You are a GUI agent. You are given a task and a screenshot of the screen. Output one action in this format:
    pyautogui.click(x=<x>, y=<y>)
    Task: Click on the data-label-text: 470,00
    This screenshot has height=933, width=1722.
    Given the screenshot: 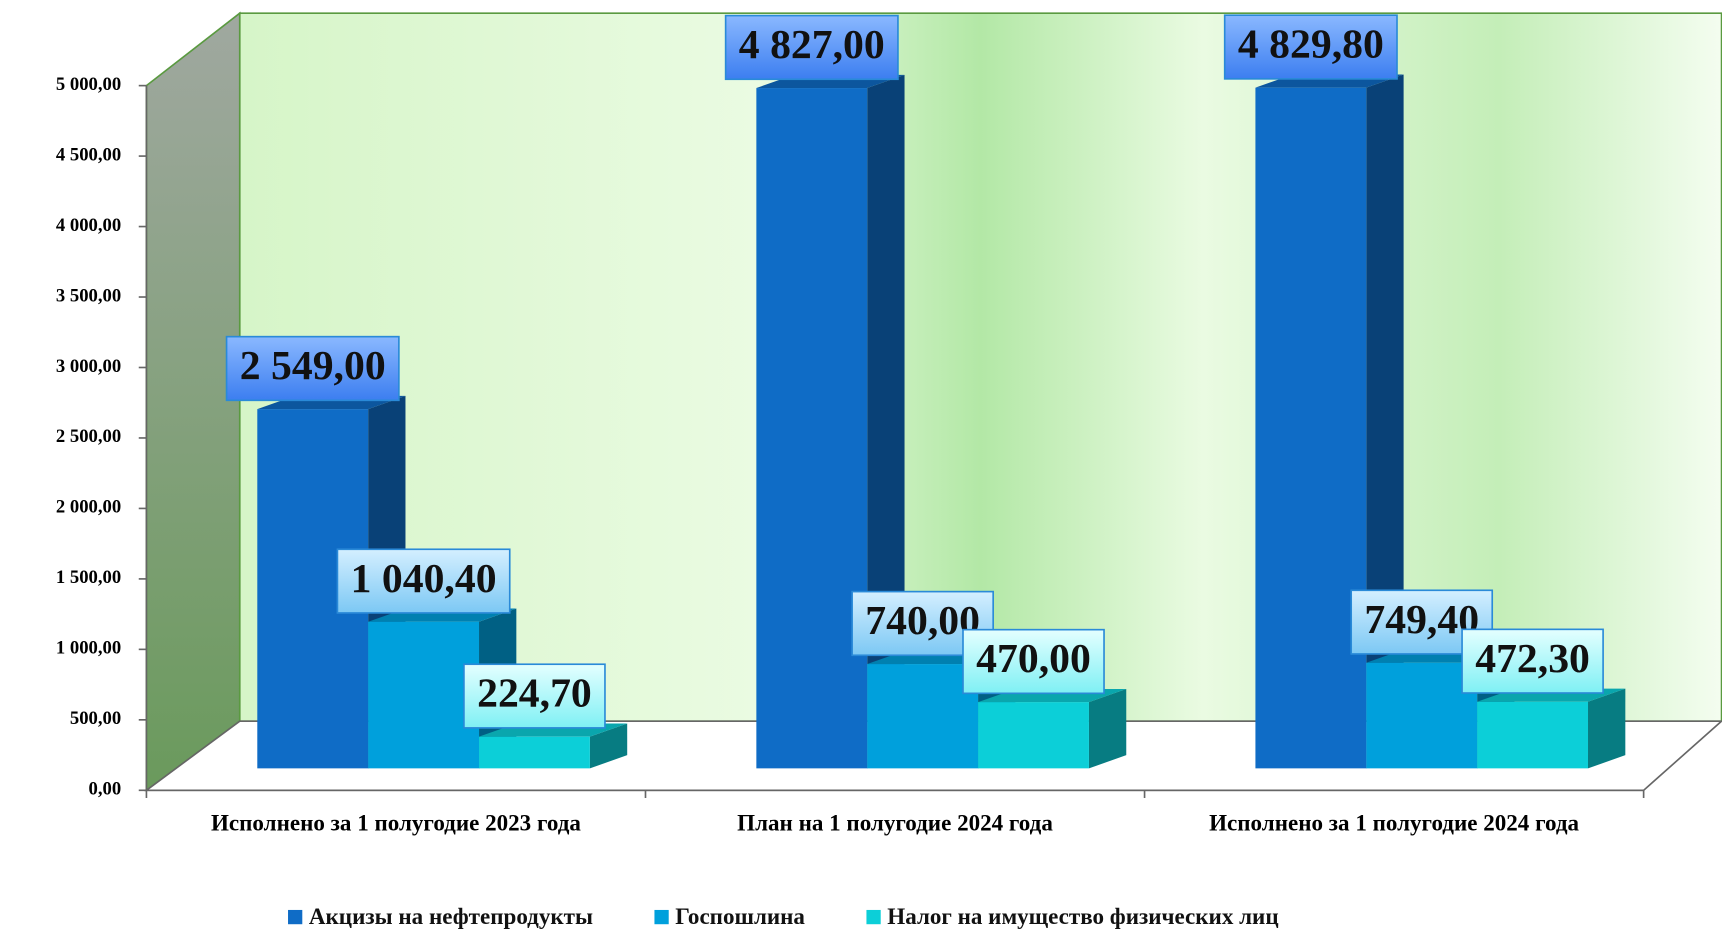 What is the action you would take?
    pyautogui.click(x=1033, y=659)
    